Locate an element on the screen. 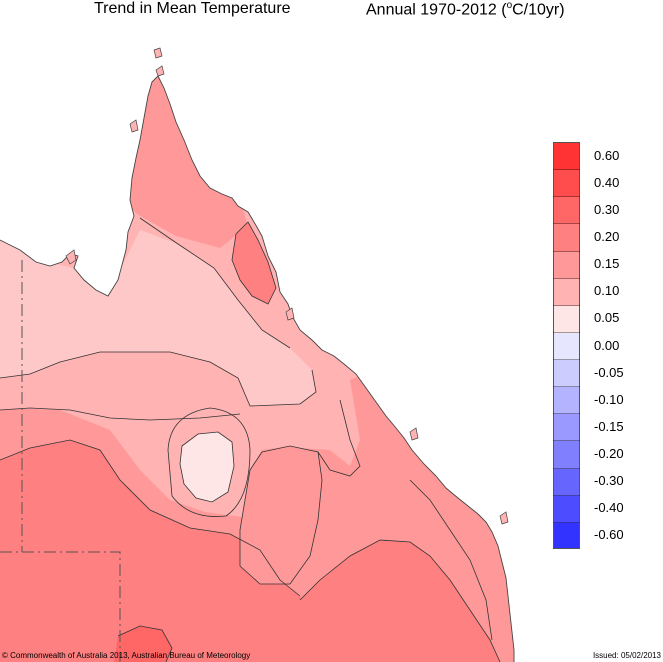  legend-label: 0.20 is located at coordinates (607, 236).